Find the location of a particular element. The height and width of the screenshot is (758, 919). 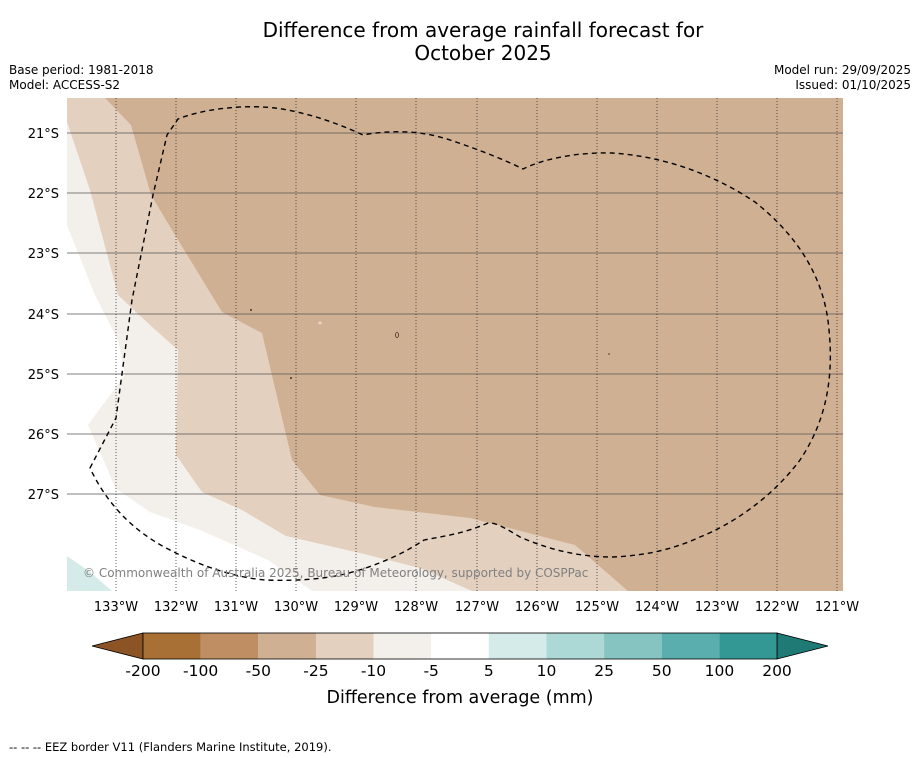

lat-label: 27°S is located at coordinates (43, 495).